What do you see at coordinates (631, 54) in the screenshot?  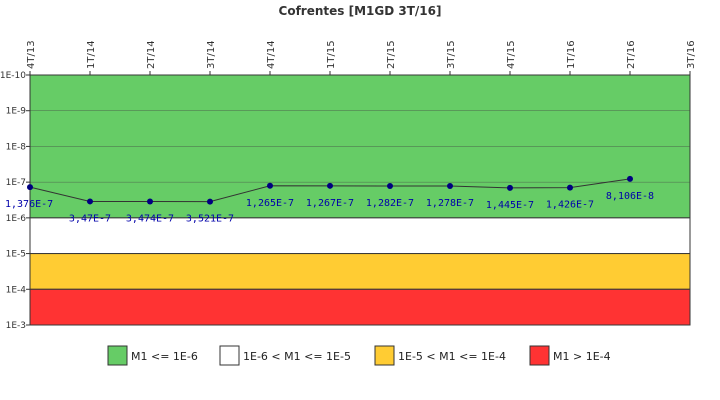 I see `x-tick-label: 2T/16` at bounding box center [631, 54].